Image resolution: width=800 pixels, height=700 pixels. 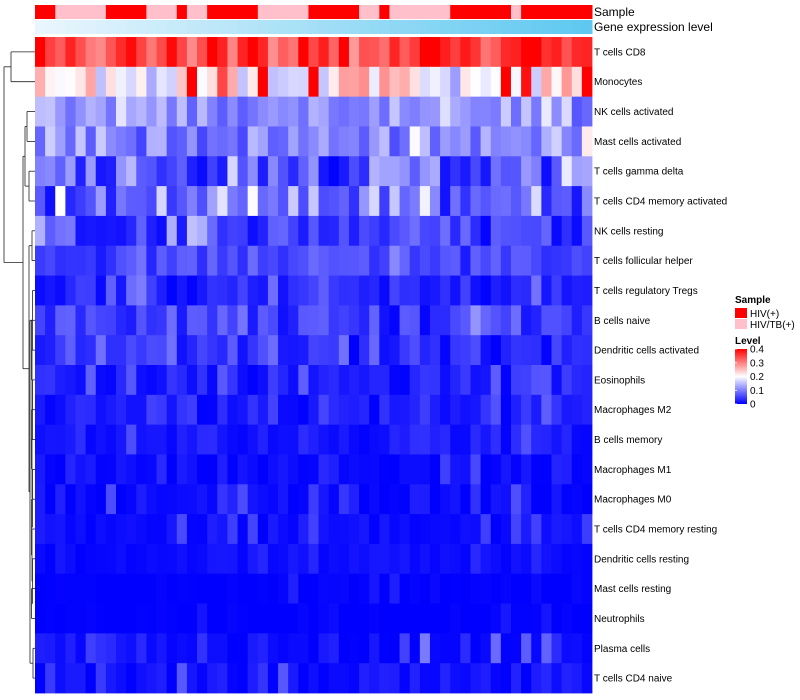 I want to click on row-label: Eosinophils, so click(x=619, y=380).